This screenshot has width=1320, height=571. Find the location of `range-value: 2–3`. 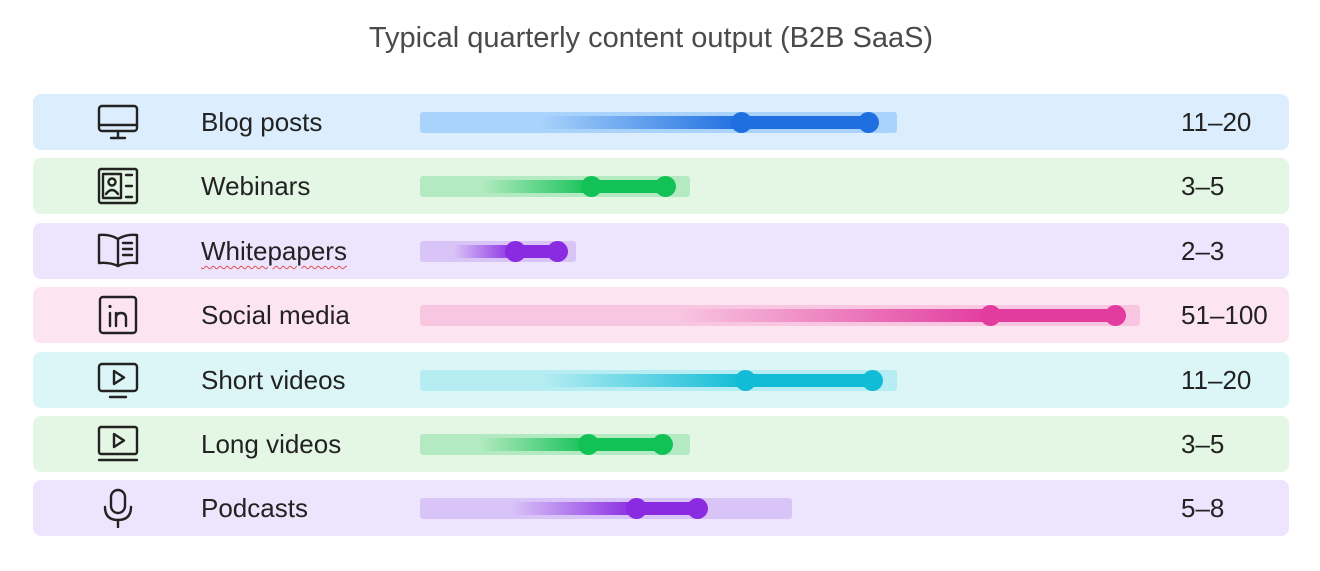

range-value: 2–3 is located at coordinates (1203, 250).